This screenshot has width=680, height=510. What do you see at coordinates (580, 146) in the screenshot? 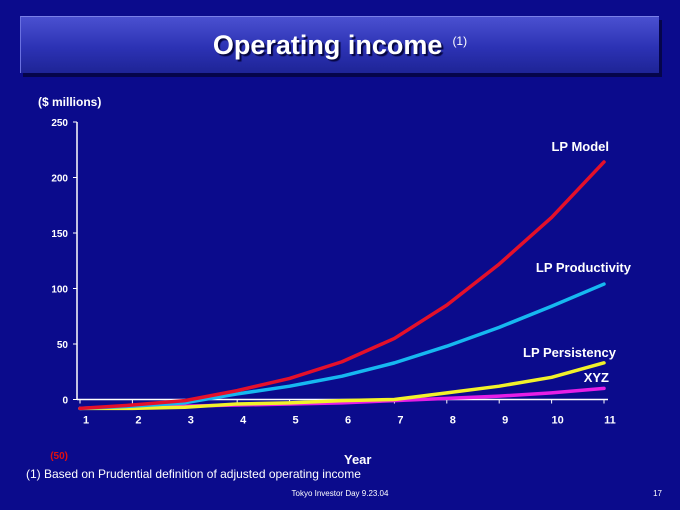
I see `series-label-lp-model: LP Model` at bounding box center [580, 146].